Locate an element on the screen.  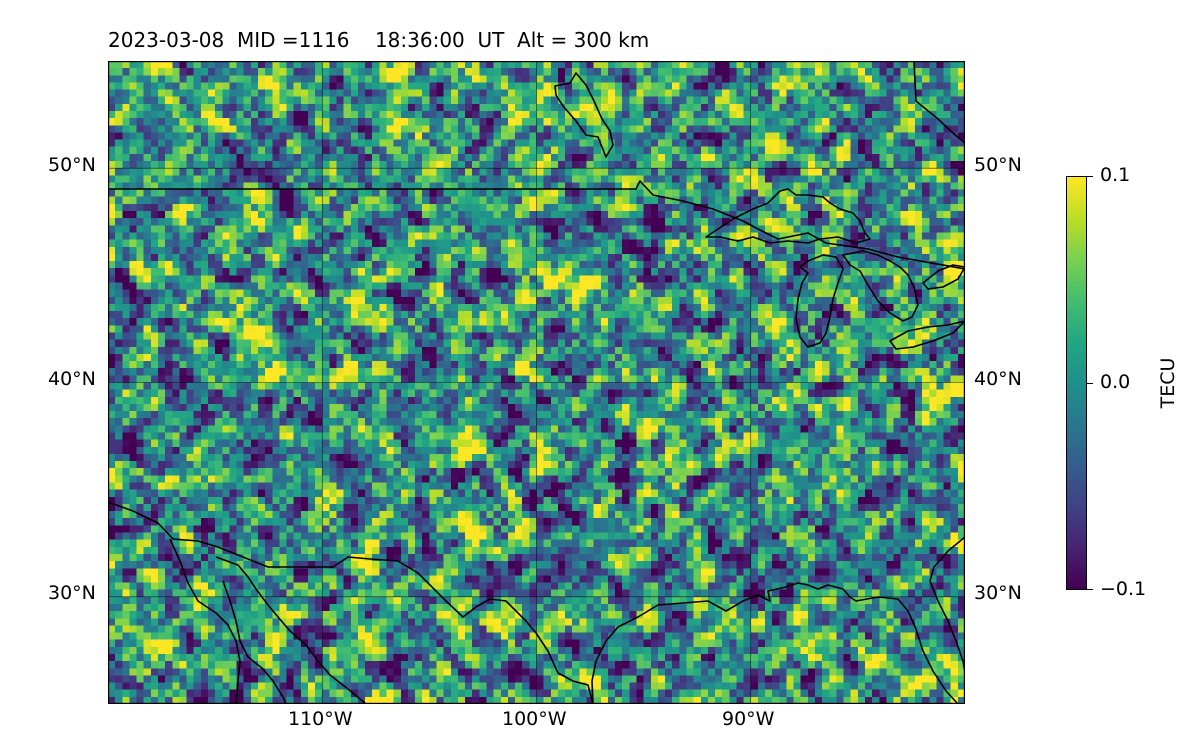
hudson-bay-coast is located at coordinates (939, 102).